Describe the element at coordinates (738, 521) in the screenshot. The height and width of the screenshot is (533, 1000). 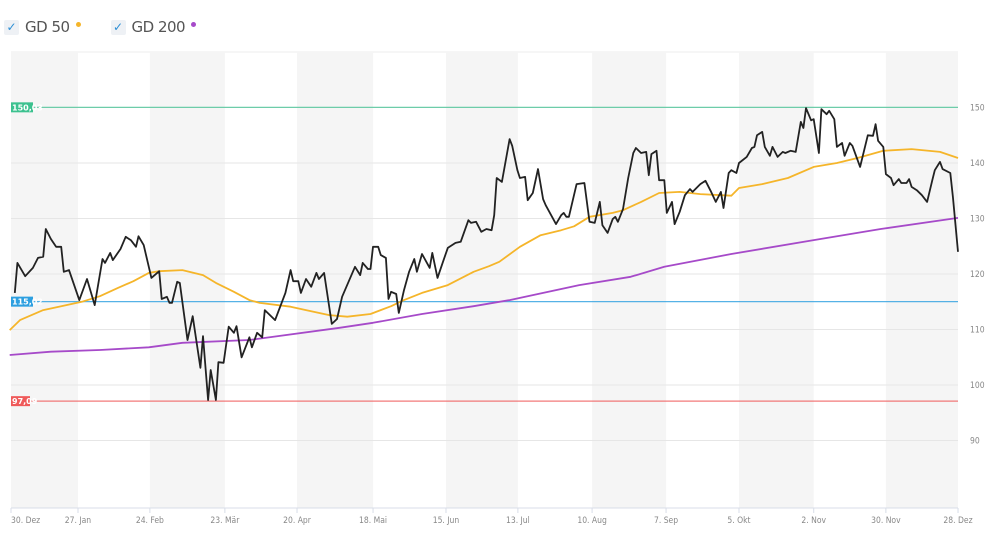
I see `x-tick-label: 5. Okt` at that location.